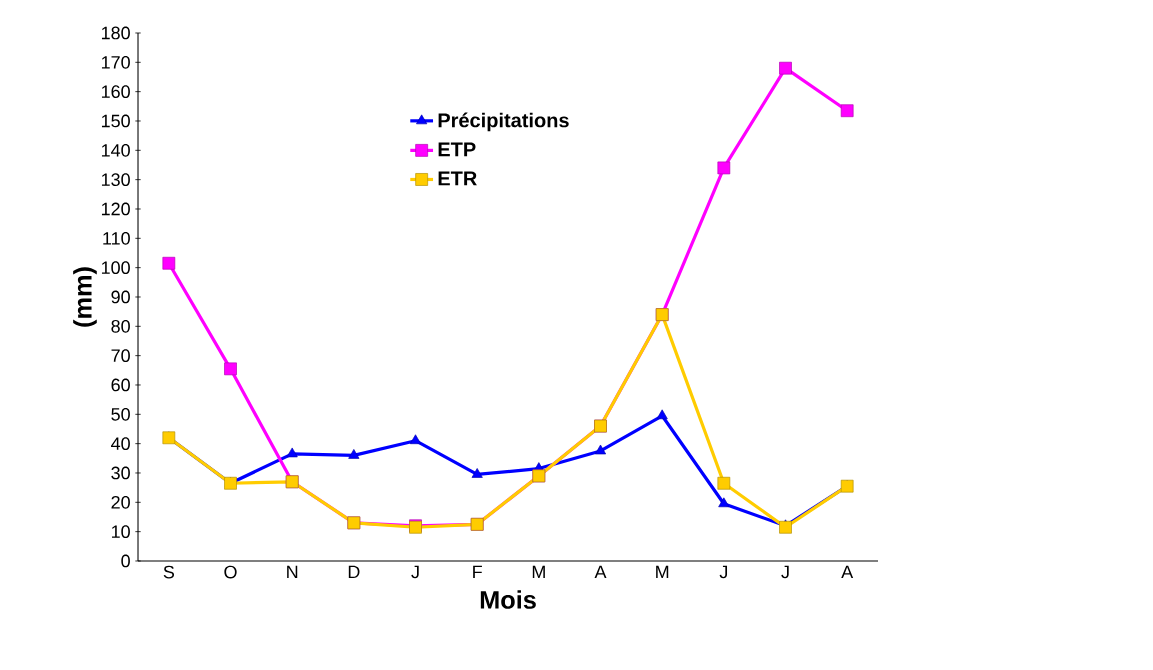 Image resolution: width=1153 pixels, height=670 pixels. I want to click on y-tick-label: 40, so click(120, 444).